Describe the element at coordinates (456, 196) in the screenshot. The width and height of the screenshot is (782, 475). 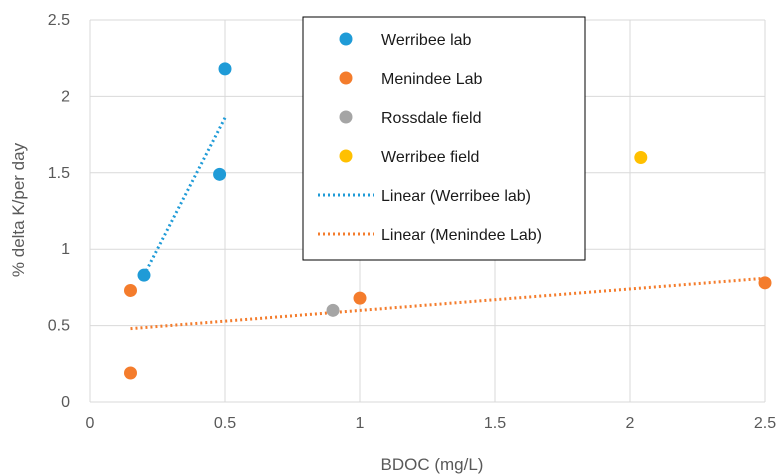
I see `legend-label: Linear (Werribee lab)` at that location.